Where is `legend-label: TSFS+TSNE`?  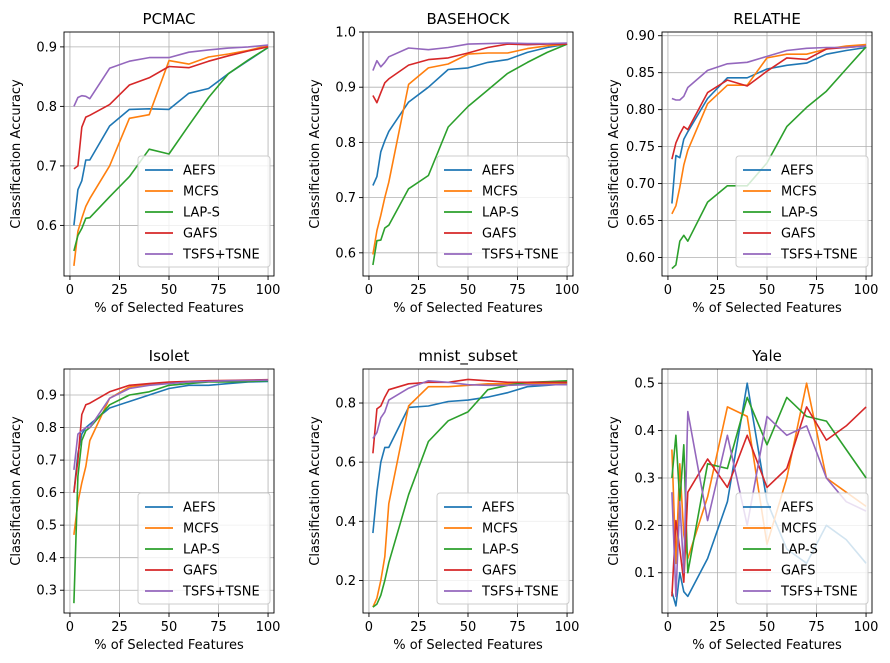
legend-label: TSFS+TSNE is located at coordinates (819, 592).